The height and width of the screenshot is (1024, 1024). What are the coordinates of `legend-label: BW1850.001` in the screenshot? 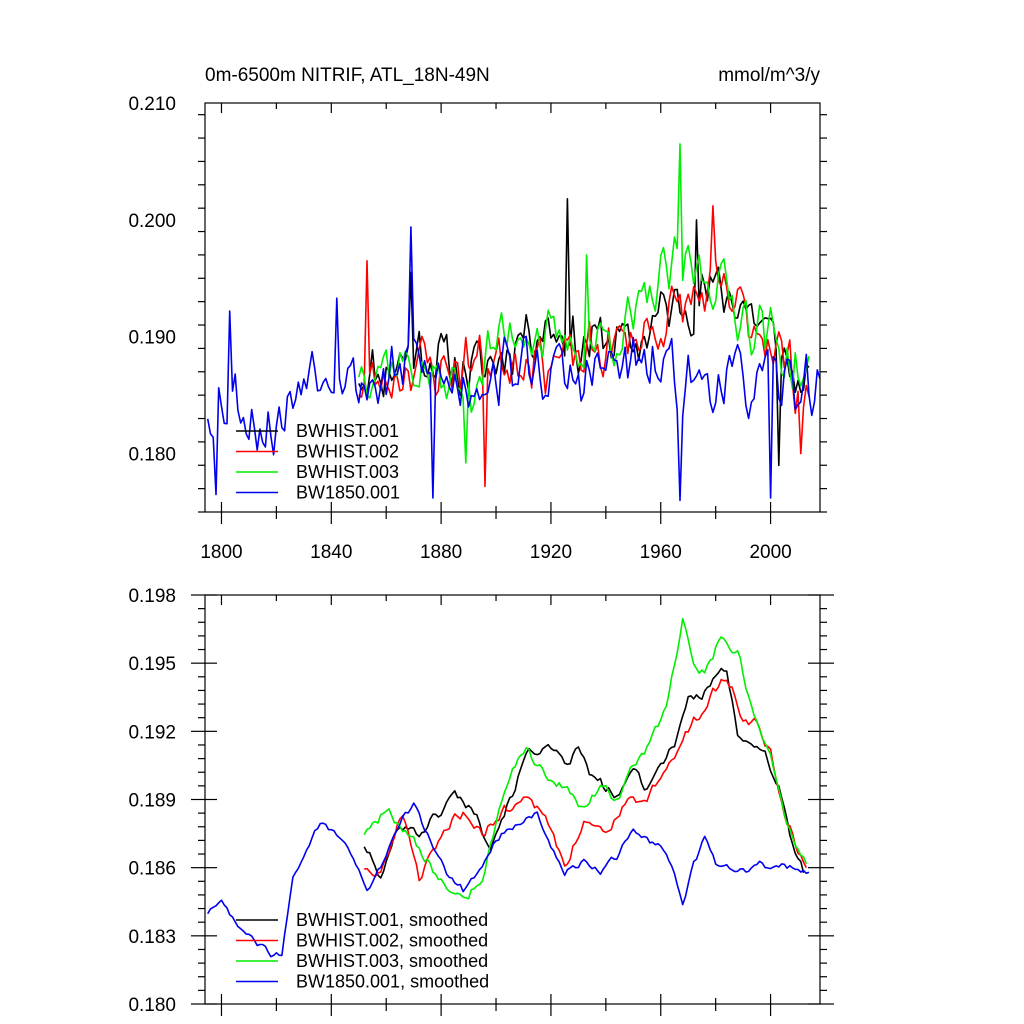 It's located at (348, 493).